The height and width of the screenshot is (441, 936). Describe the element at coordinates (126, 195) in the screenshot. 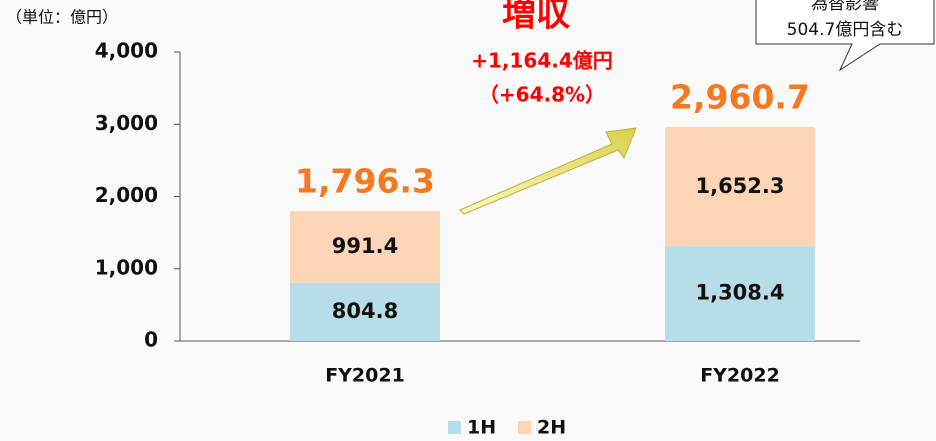

I see `y-tick-label: 2,000` at that location.